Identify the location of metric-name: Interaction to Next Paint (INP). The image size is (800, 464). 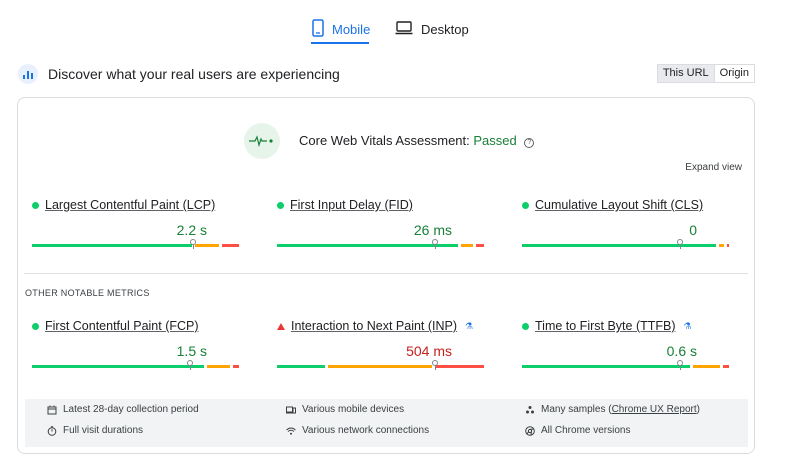
(374, 326).